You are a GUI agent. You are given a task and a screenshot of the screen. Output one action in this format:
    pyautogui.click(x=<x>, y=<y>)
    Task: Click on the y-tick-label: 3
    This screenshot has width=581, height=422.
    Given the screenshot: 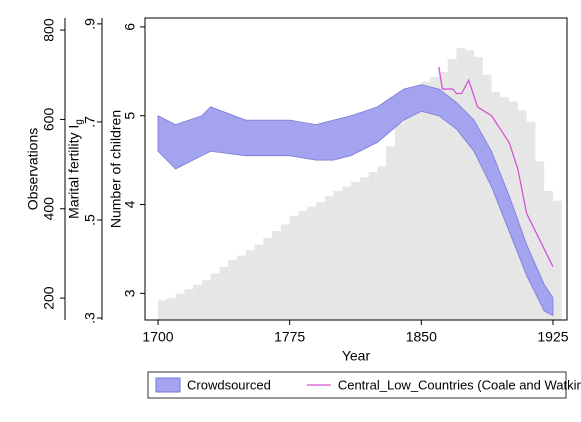 What is the action you would take?
    pyautogui.click(x=130, y=293)
    